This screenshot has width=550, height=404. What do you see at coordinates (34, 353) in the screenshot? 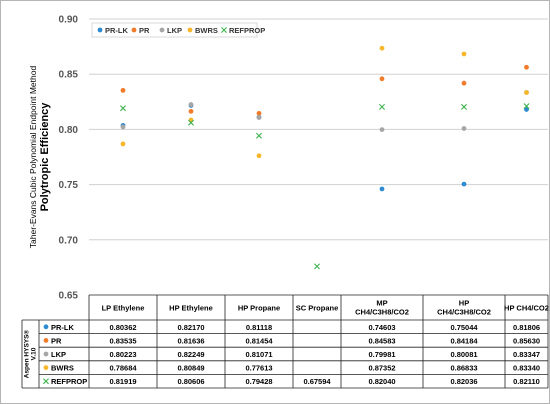
I see `software-label: V.10` at bounding box center [34, 353].